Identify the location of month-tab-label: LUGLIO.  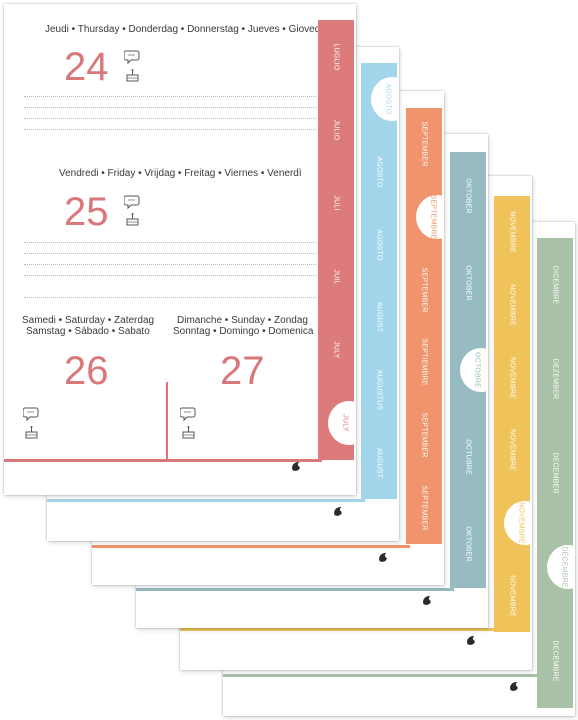
(336, 57).